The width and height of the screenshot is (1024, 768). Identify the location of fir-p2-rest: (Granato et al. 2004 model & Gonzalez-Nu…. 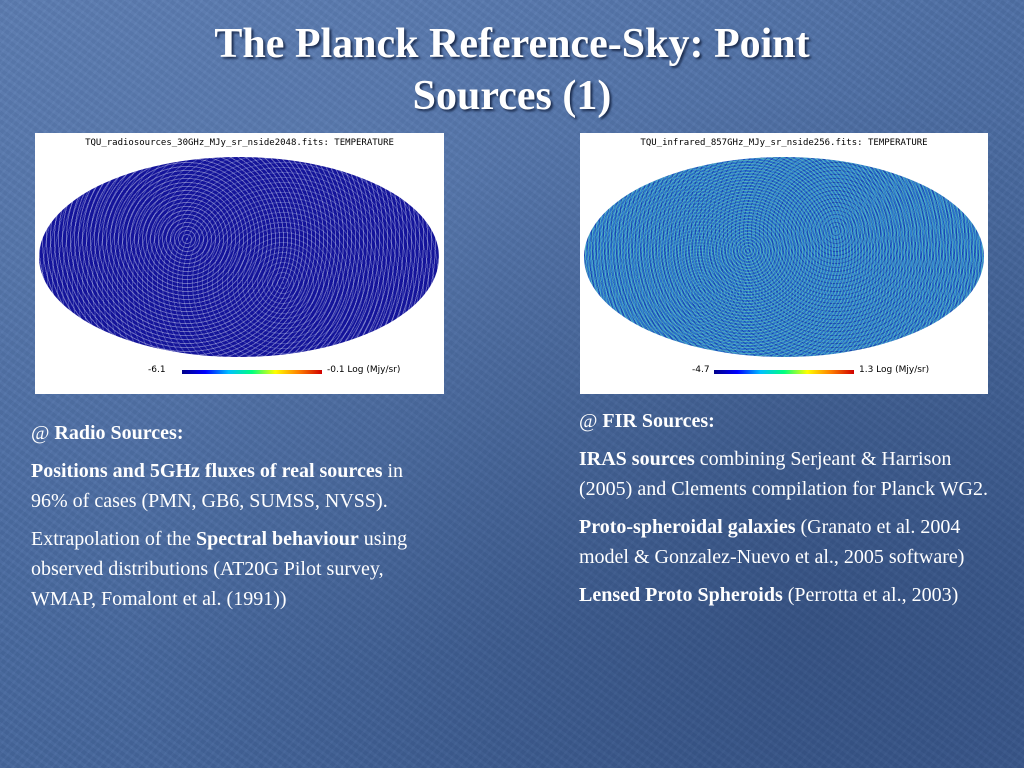
(772, 542).